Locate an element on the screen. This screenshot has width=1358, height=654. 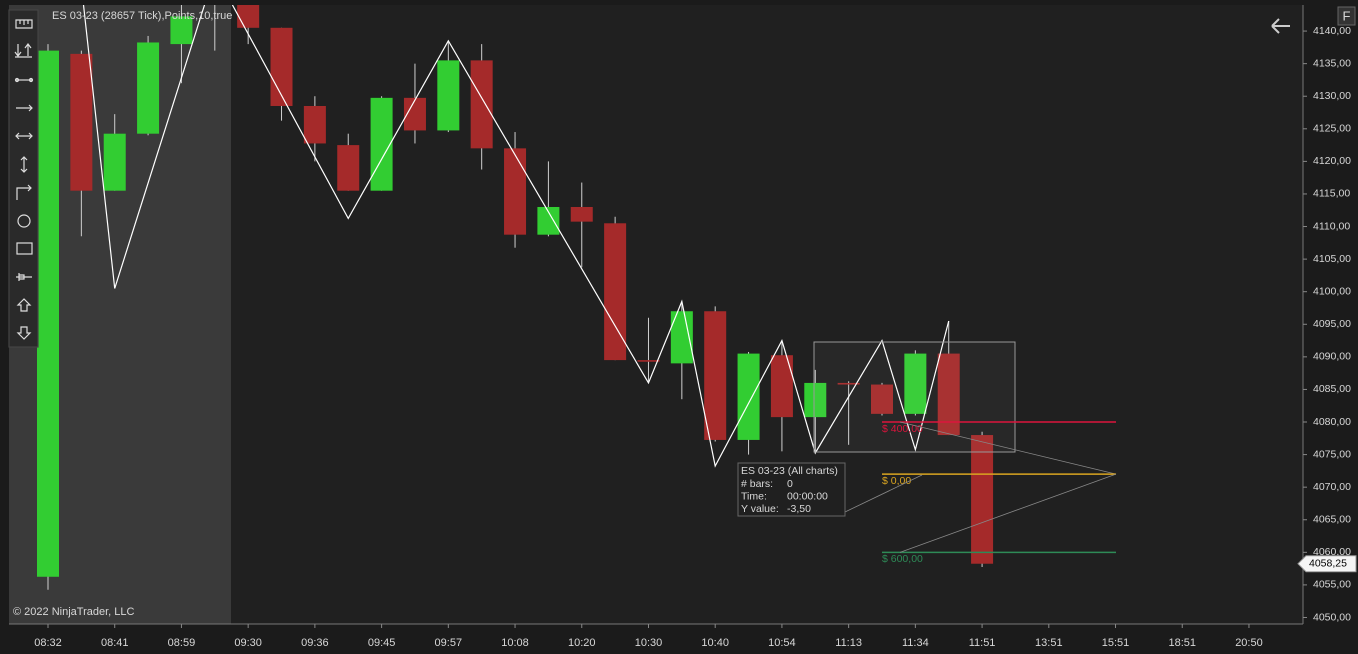
info-box is located at coordinates (791, 489).